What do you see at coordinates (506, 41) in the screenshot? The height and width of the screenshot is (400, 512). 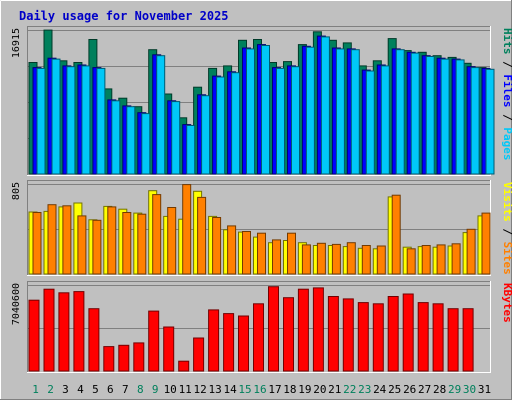 I see `legend-hits: Hits` at bounding box center [506, 41].